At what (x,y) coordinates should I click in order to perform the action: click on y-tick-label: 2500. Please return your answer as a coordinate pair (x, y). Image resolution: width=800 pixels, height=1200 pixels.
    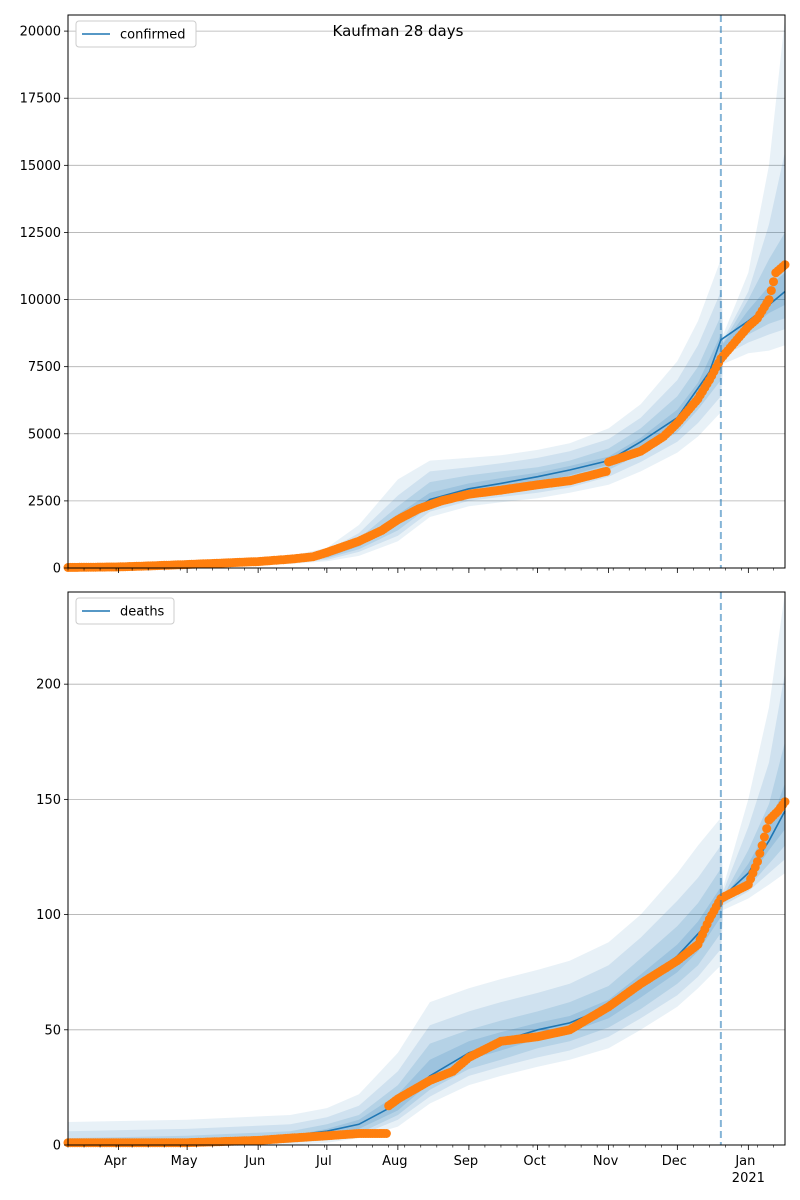
    Looking at the image, I should click on (44, 501).